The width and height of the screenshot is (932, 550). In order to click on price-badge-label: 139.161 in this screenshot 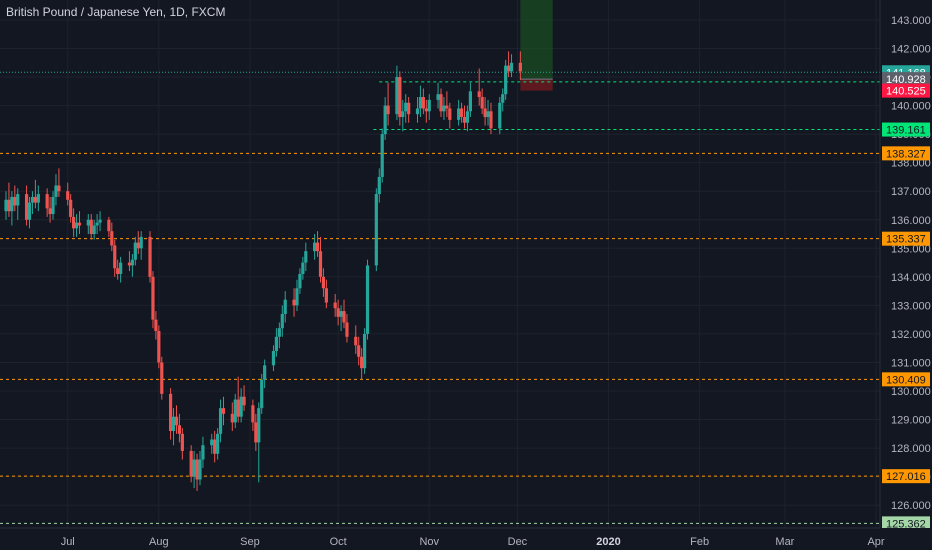, I will do `click(906, 131)`.